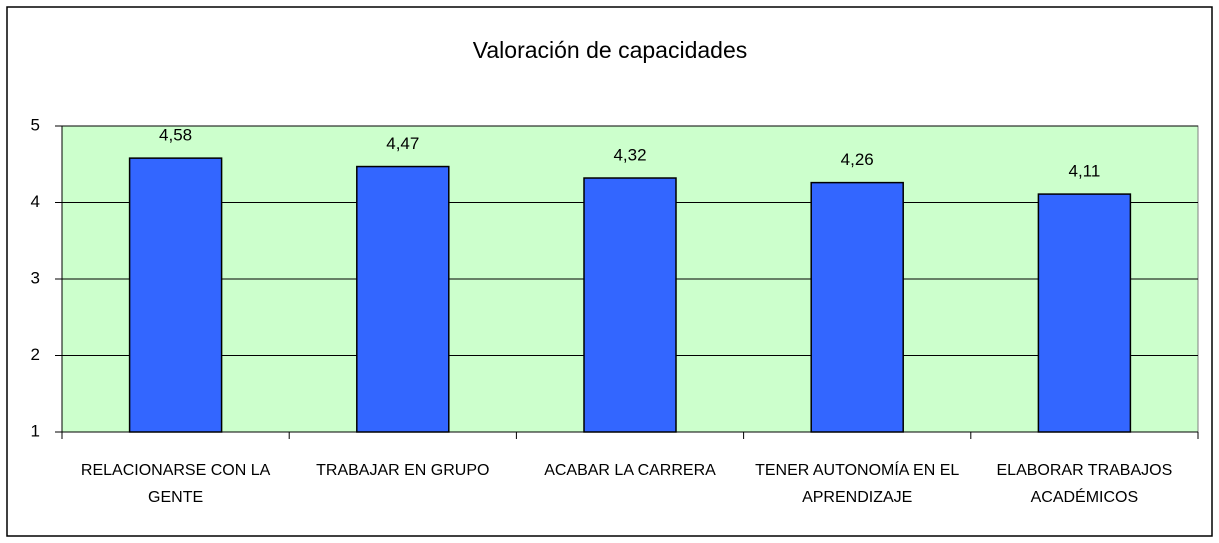 Image resolution: width=1219 pixels, height=543 pixels. Describe the element at coordinates (175, 135) in the screenshot. I see `data-label: 4,58` at that location.